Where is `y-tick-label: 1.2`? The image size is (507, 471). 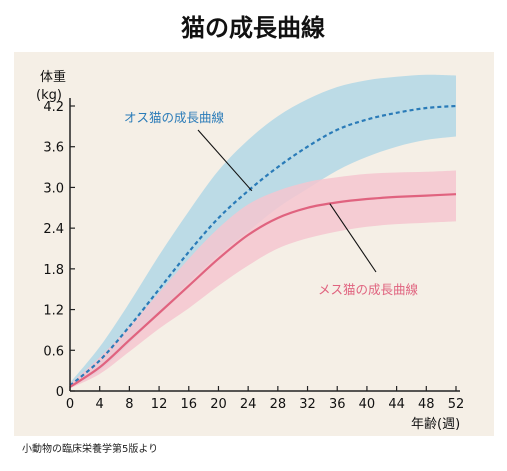
y-tick-label: 1.2 is located at coordinates (53, 311).